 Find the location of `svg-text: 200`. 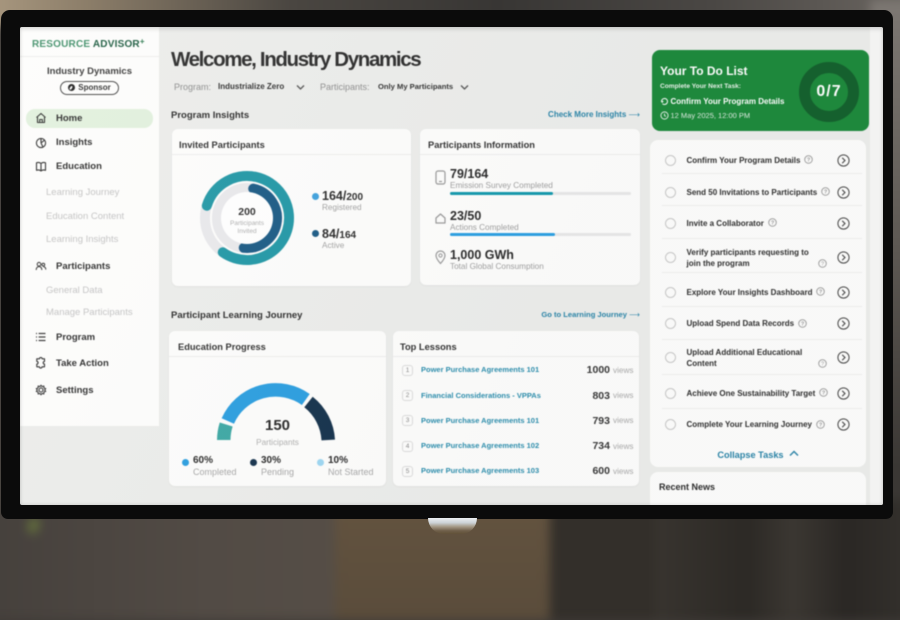

svg-text: 200 is located at coordinates (247, 212).